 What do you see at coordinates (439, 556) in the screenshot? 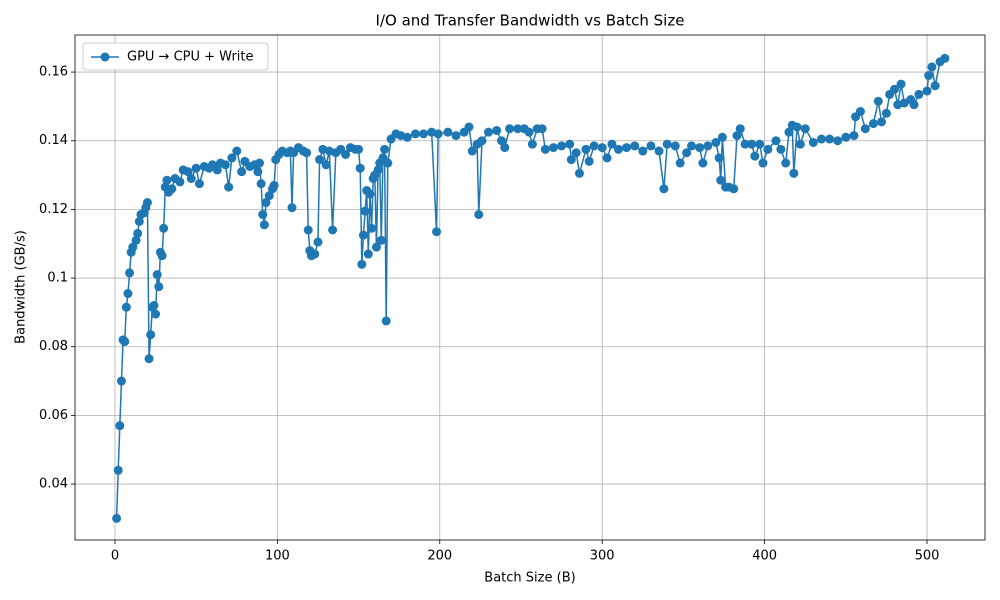
I see `x-tick-label: 200` at bounding box center [439, 556].